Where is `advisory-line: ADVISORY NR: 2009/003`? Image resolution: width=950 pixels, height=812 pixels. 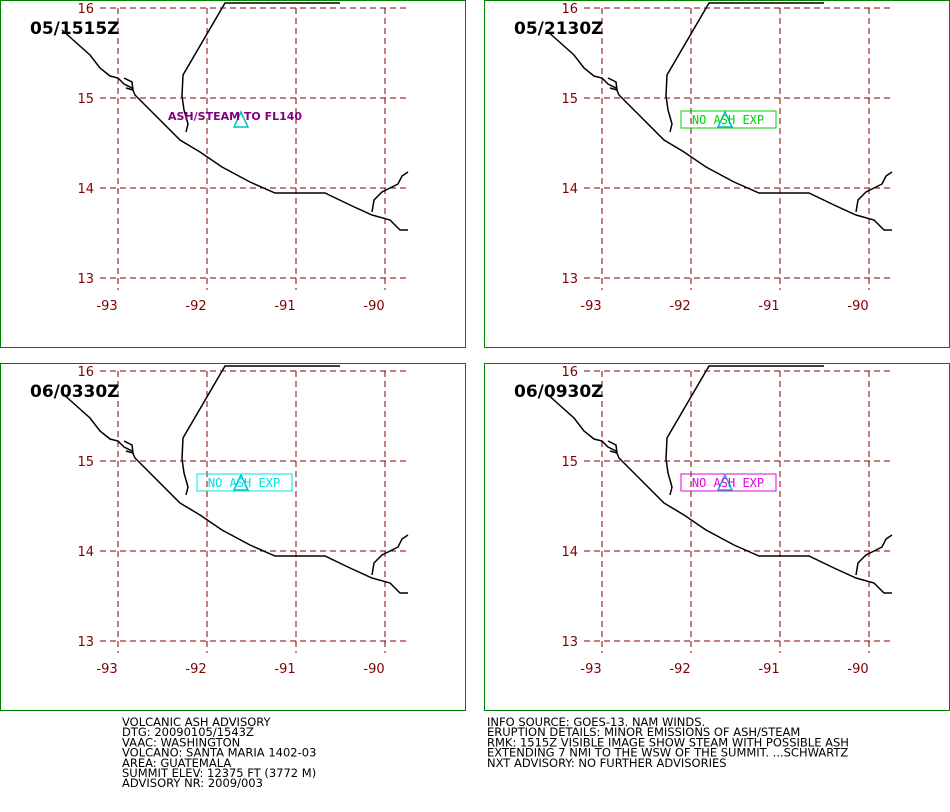
advisory-line: ADVISORY NR: 2009/003 is located at coordinates (192, 783).